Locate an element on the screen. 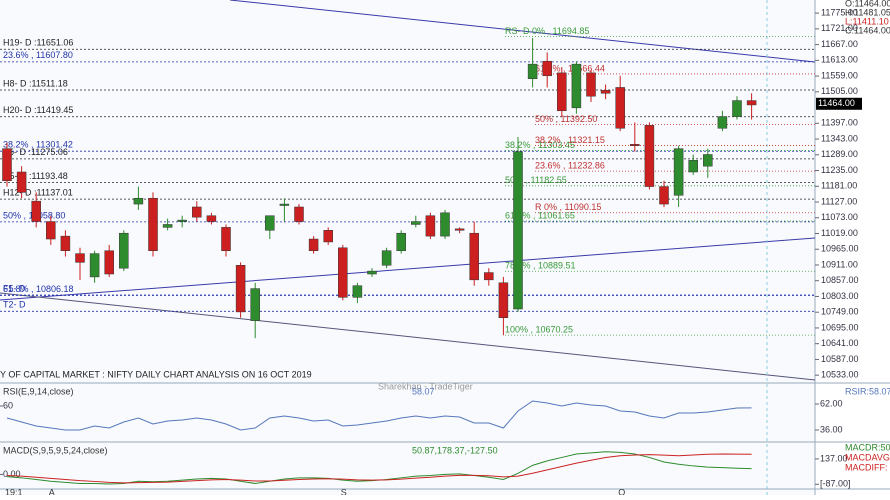 The width and height of the screenshot is (890, 500). level-label: H20- D :11419.45 is located at coordinates (38, 110).